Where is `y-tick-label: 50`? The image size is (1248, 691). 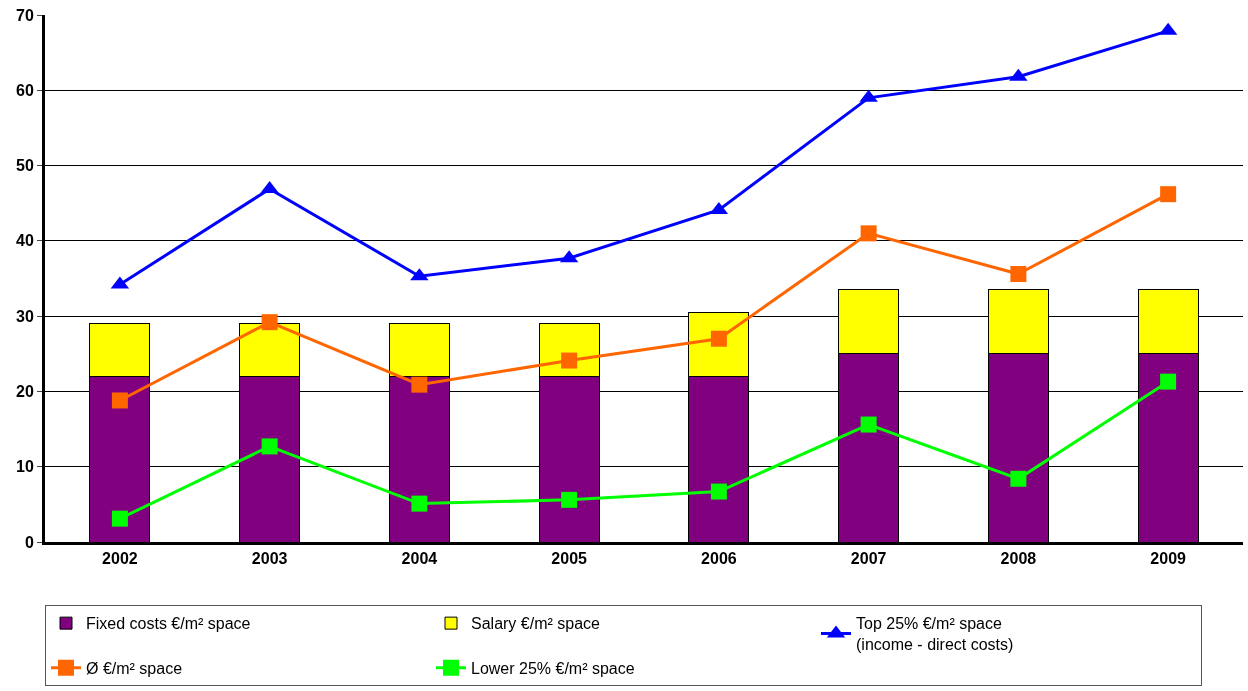 y-tick-label: 50 is located at coordinates (25, 166).